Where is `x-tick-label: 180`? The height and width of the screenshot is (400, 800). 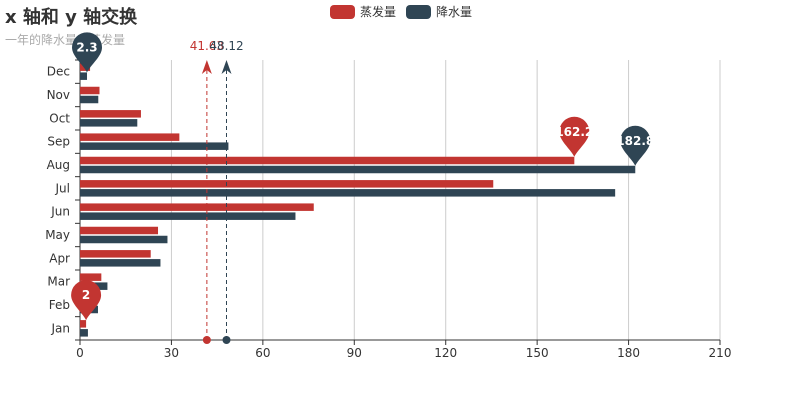
x-tick-label: 180 is located at coordinates (628, 353).